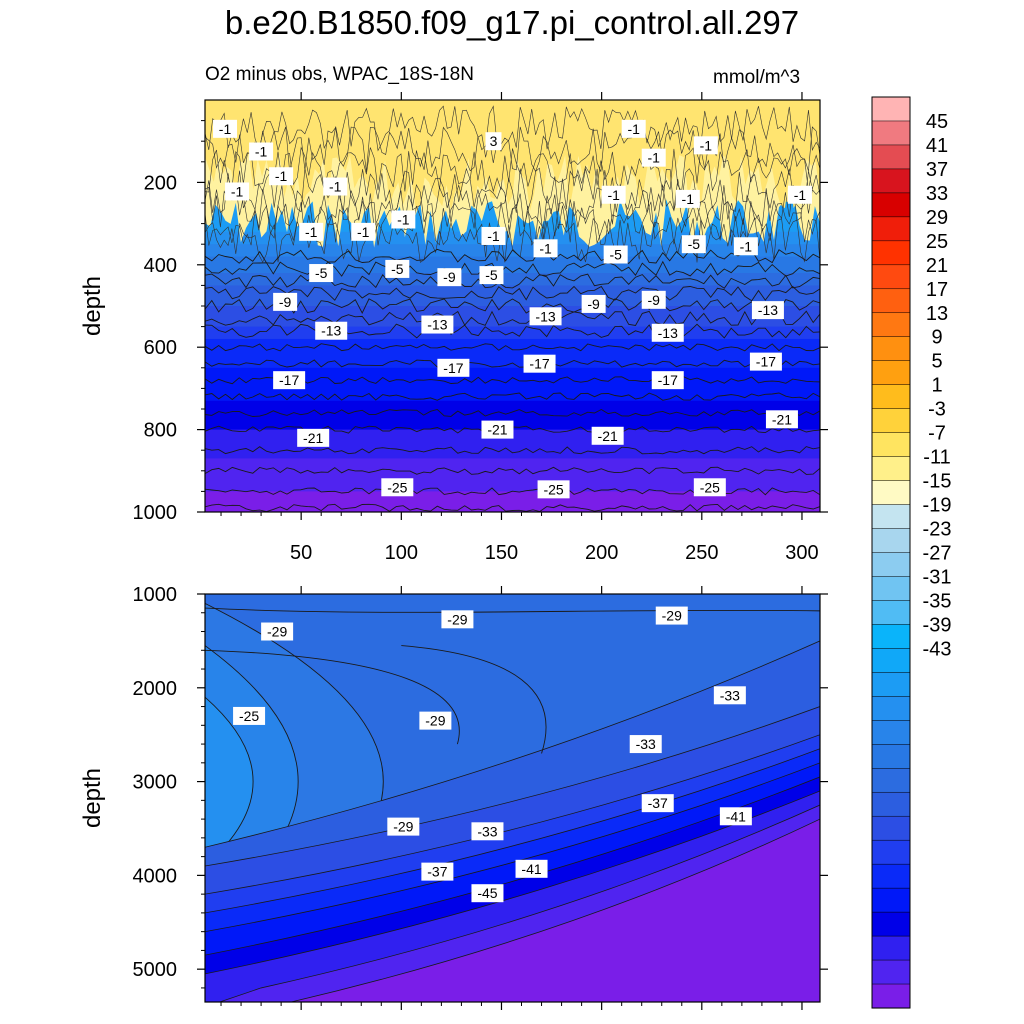 The image size is (1024, 1024). Describe the element at coordinates (155, 513) in the screenshot. I see `y-tick-label: 1000` at that location.